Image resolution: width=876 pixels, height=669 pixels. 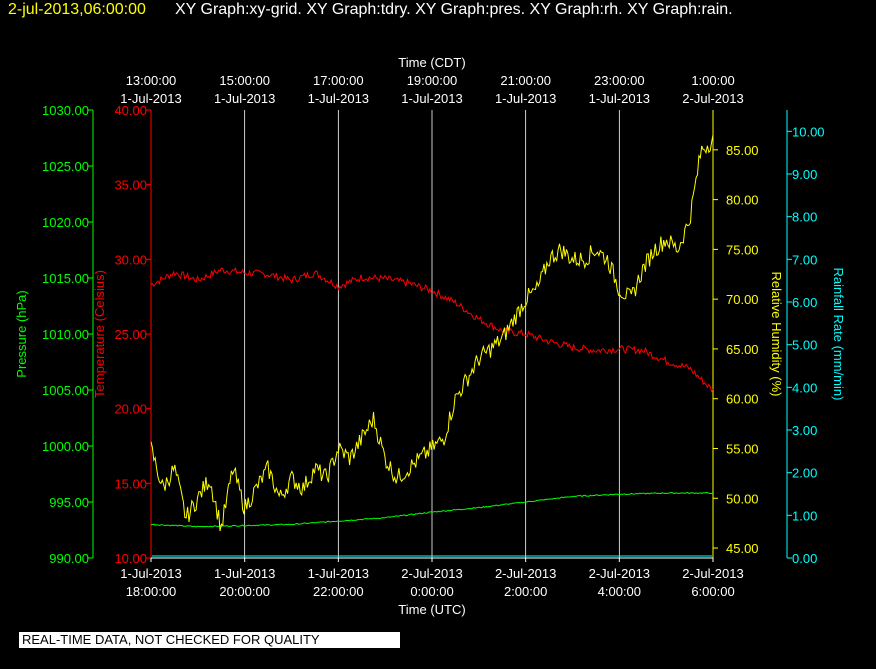 What do you see at coordinates (69, 502) in the screenshot?
I see `pressure-tick-label: 995.00` at bounding box center [69, 502].